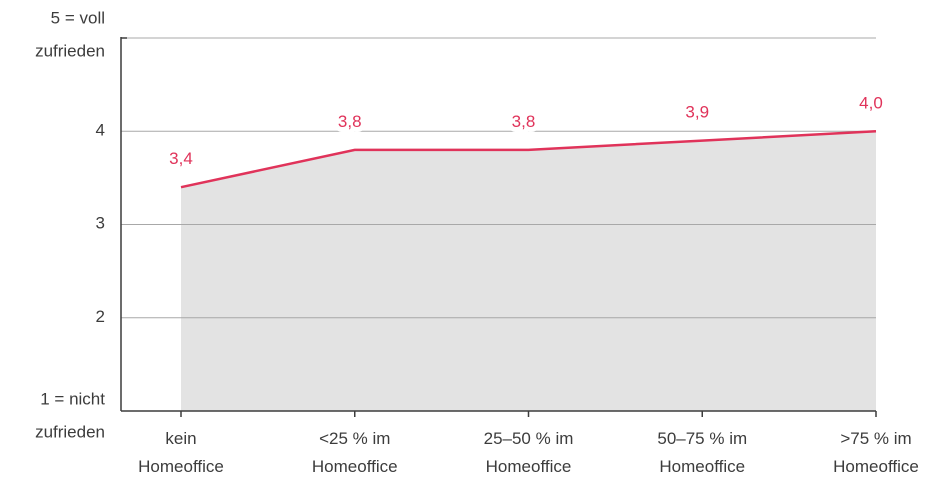 Image resolution: width=936 pixels, height=479 pixels. What do you see at coordinates (529, 452) in the screenshot?
I see `x-tick-label: 25–50 % im Homeoffice` at bounding box center [529, 452].